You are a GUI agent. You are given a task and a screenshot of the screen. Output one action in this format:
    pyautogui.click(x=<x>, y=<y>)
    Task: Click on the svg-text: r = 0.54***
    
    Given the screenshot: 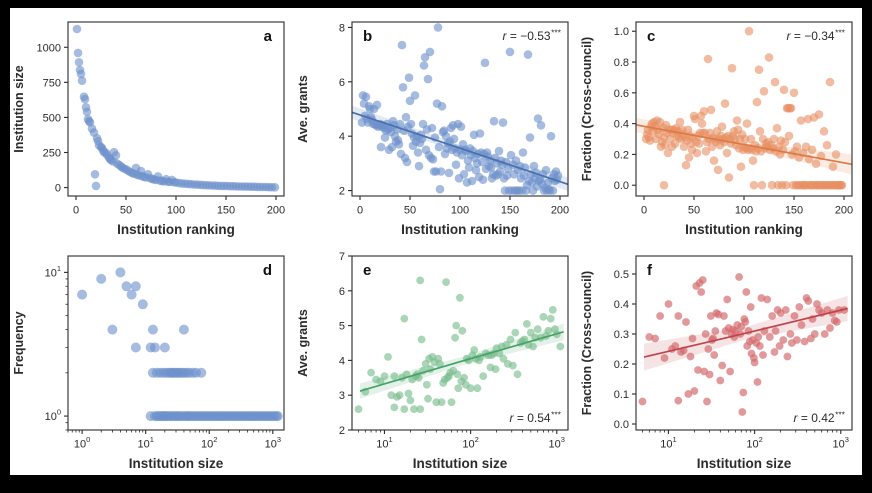 What is the action you would take?
    pyautogui.click(x=536, y=417)
    